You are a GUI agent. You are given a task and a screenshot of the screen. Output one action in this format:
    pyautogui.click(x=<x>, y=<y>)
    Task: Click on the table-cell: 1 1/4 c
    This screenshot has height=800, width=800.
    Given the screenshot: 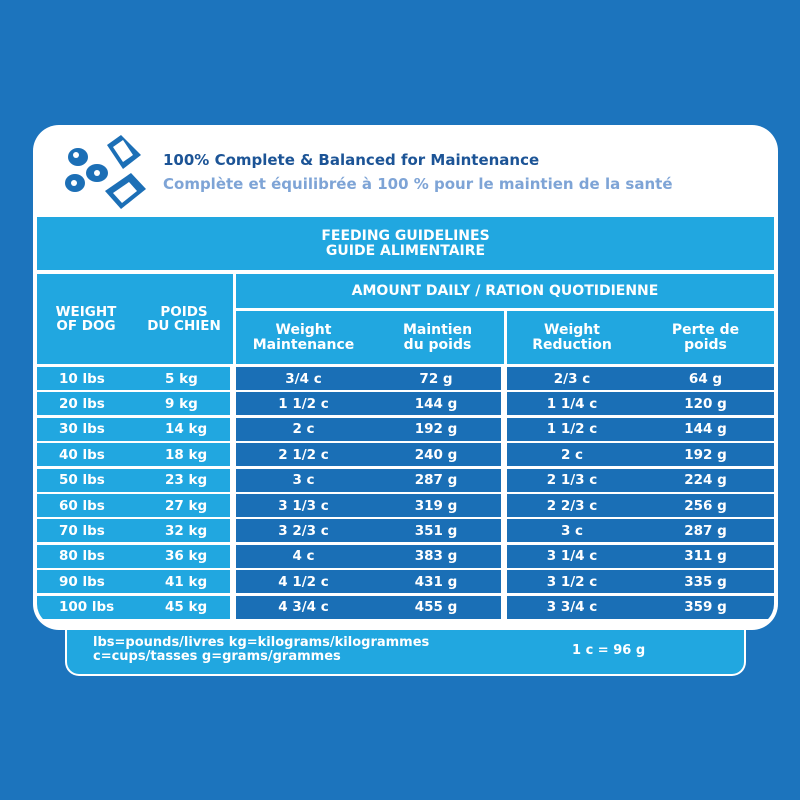 What is the action you would take?
    pyautogui.click(x=572, y=404)
    